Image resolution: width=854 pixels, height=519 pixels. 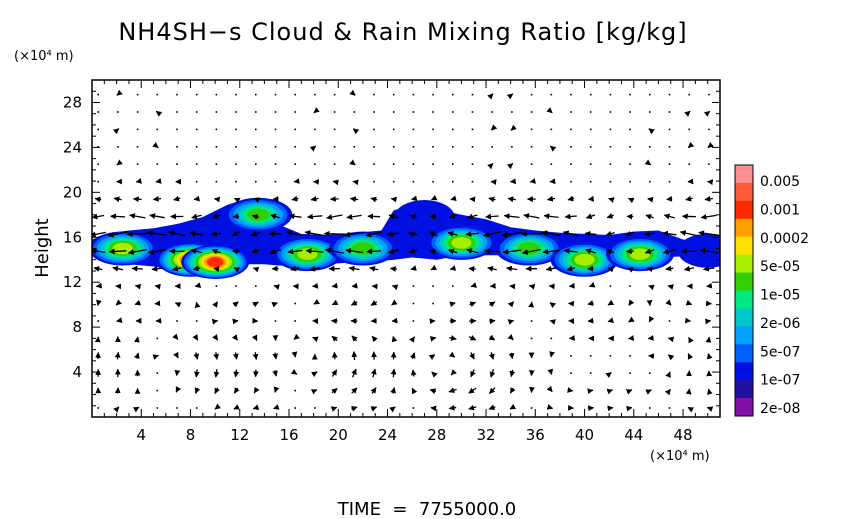 What do you see at coordinates (784, 239) in the screenshot?
I see `colorbar-label: 0.0002` at bounding box center [784, 239].